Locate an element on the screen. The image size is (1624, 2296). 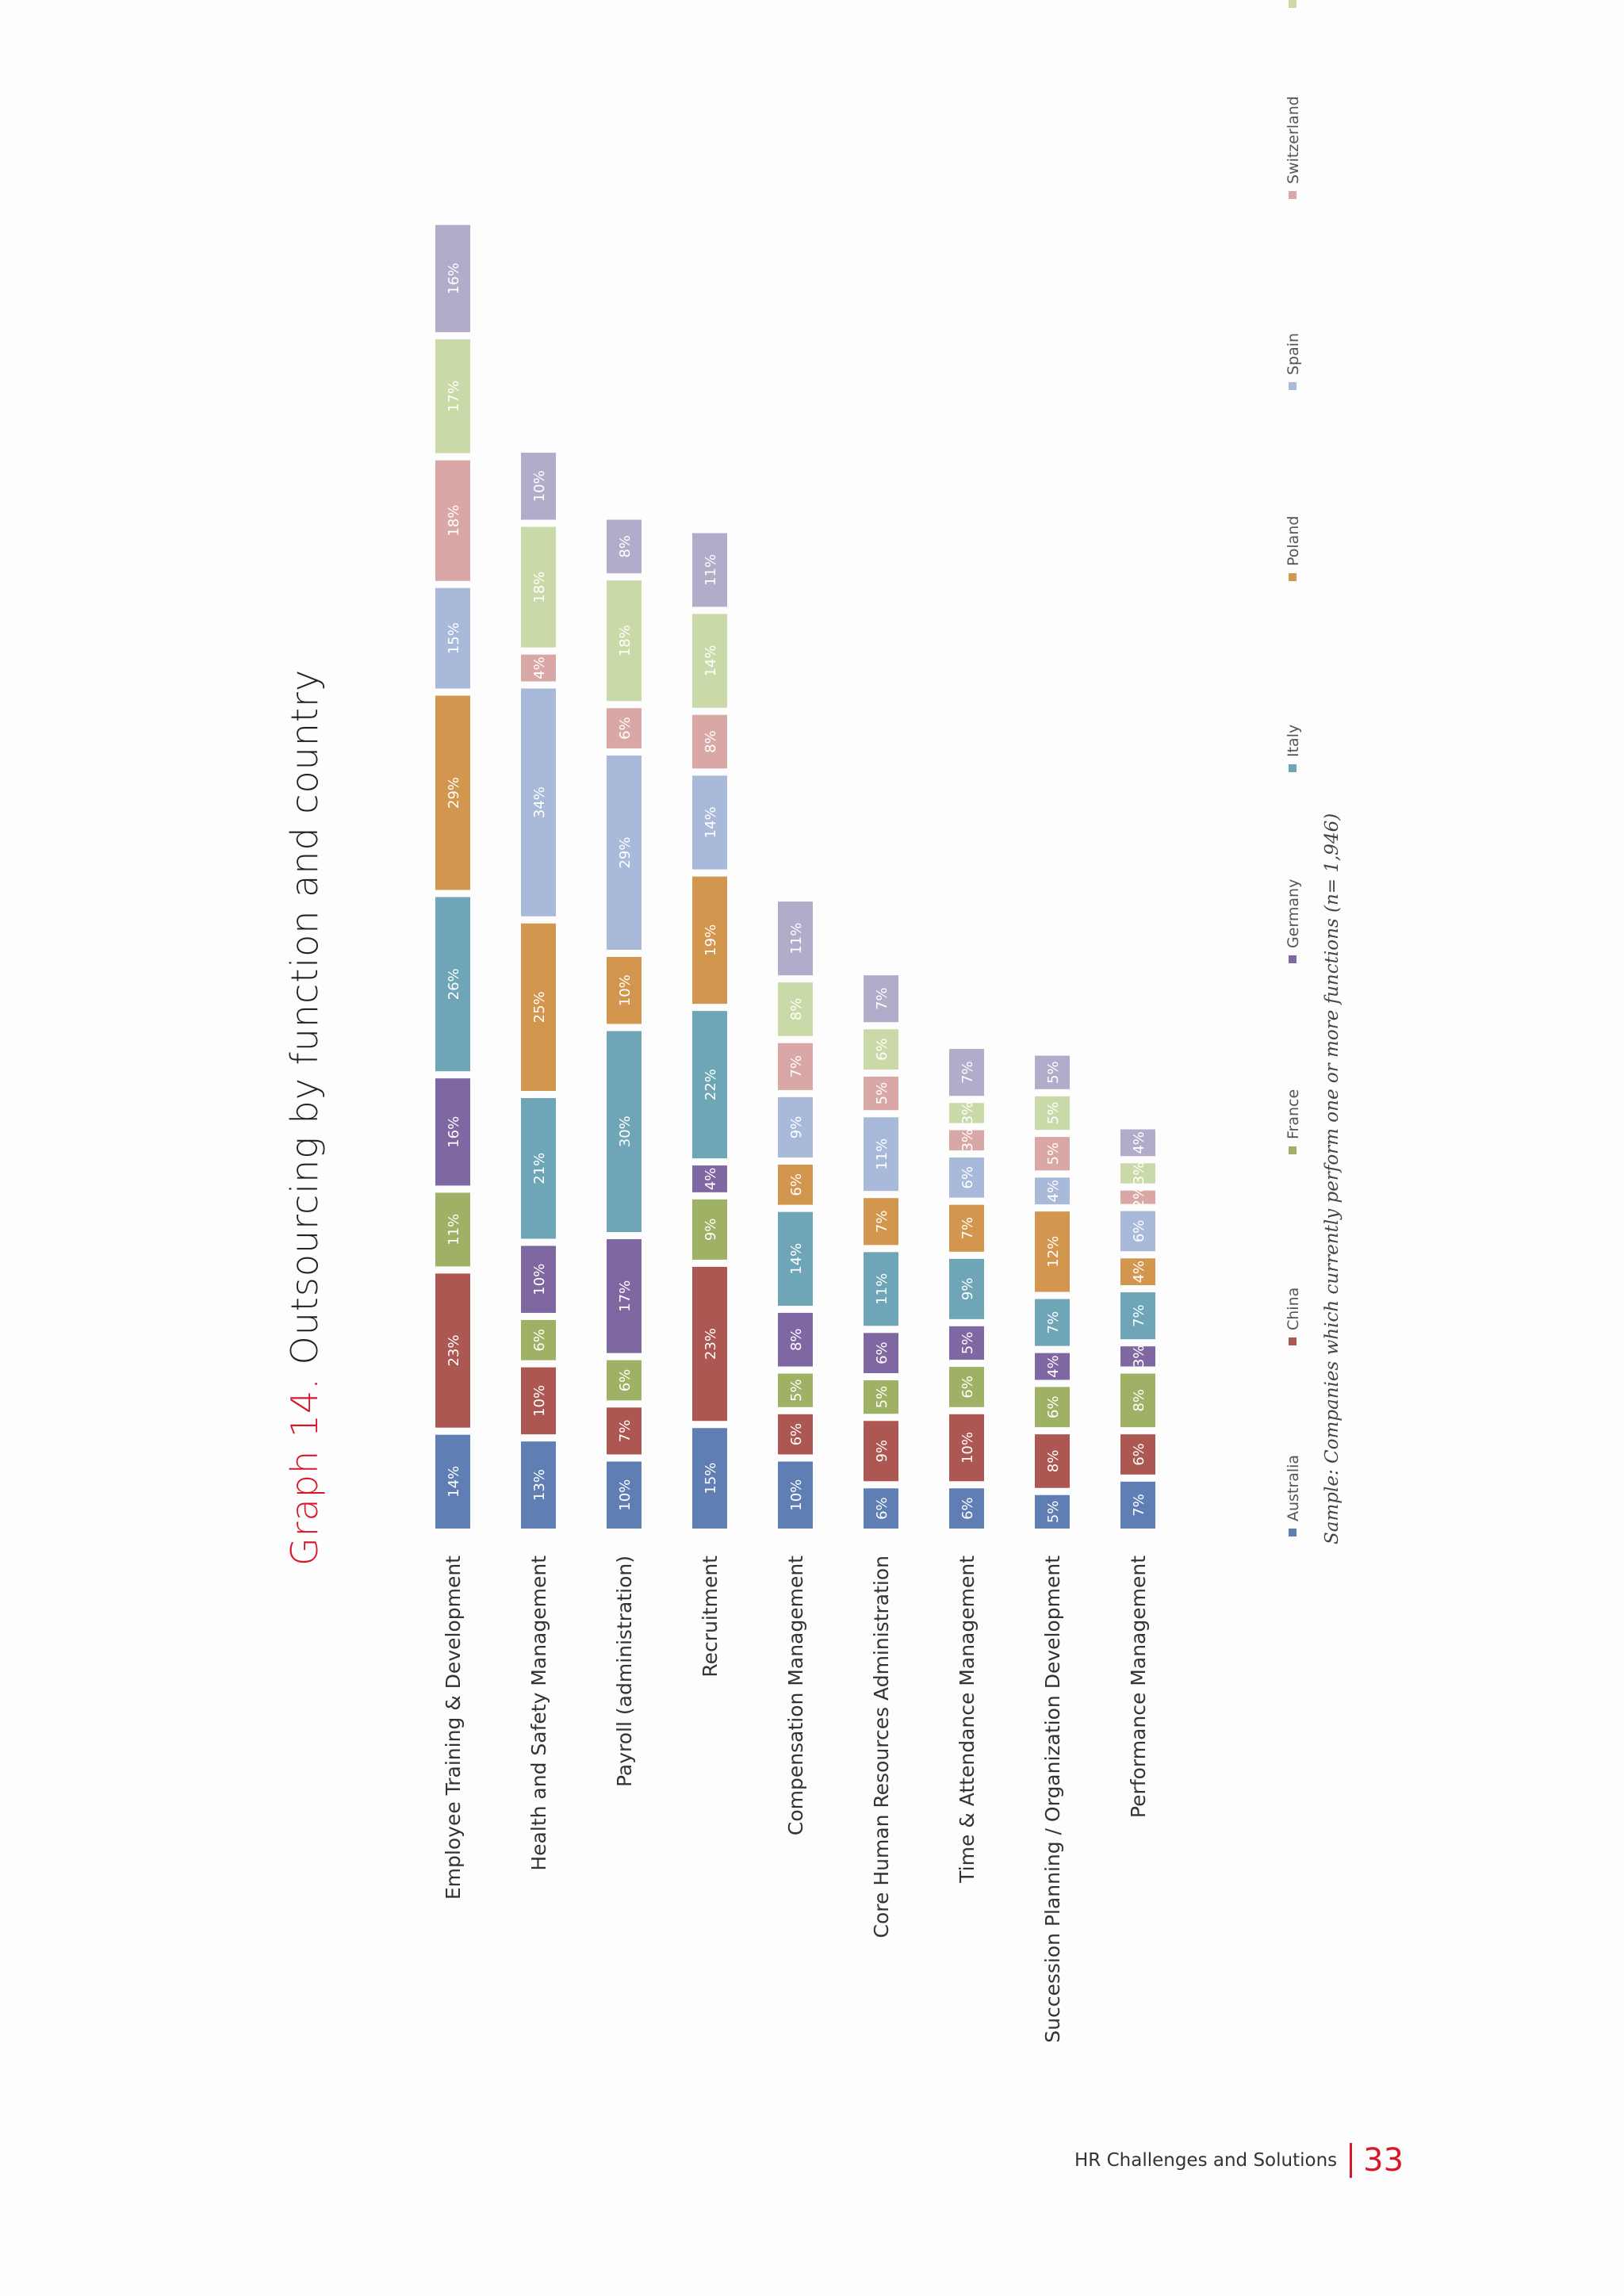
bar-stack: Recruitment 15% 23% 9% 4% 22% 19% 14% 8% 14% 11% is located at coordinates (709, 1105).